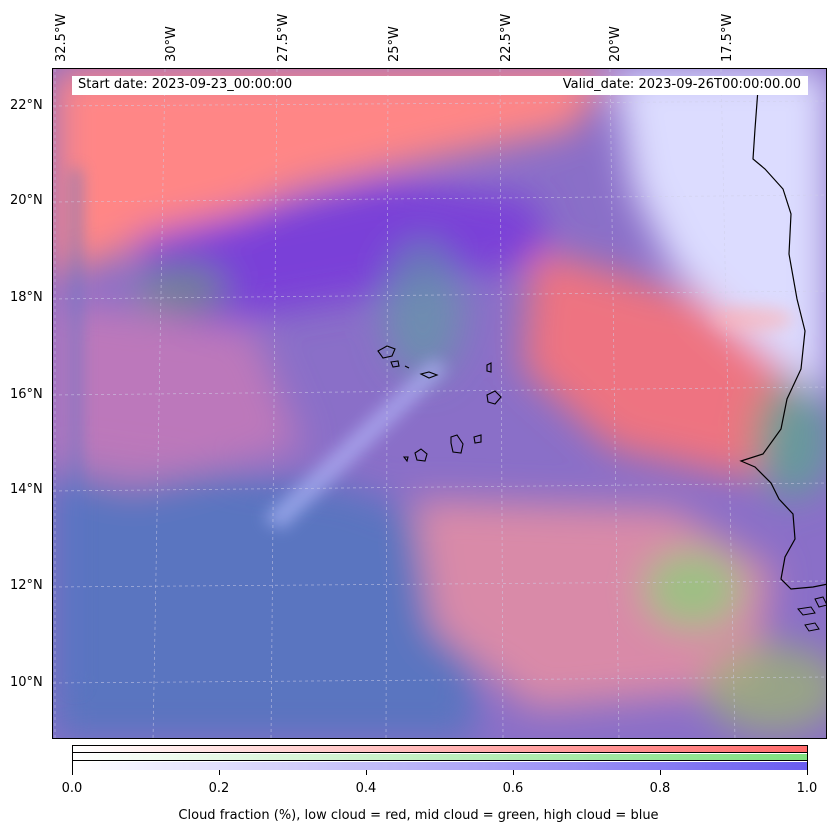 Image resolution: width=837 pixels, height=836 pixels. What do you see at coordinates (395, 364) in the screenshot?
I see `sao-vicente-island` at bounding box center [395, 364].